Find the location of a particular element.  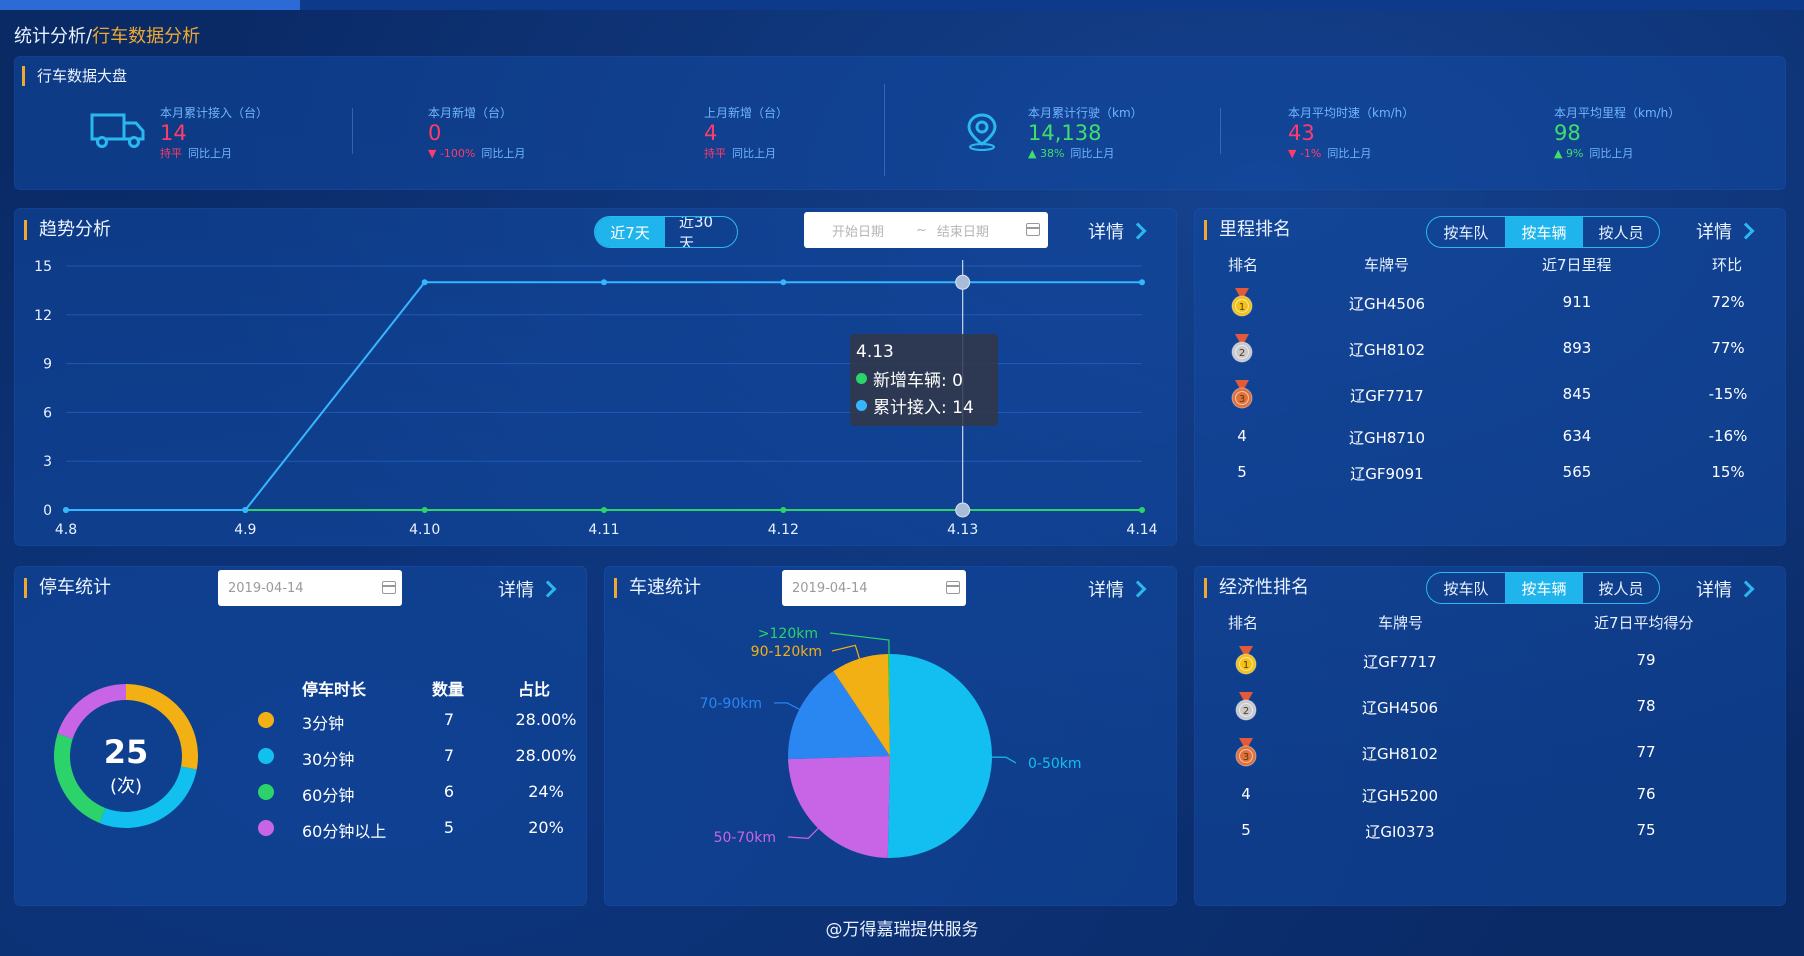

kpi-divider is located at coordinates (352, 131).